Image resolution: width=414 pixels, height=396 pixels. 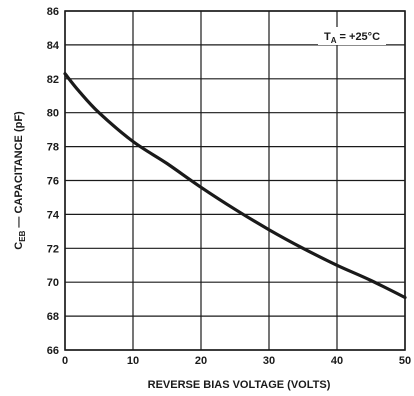 I want to click on annotation-text: TA = +25°C, so click(x=352, y=38).